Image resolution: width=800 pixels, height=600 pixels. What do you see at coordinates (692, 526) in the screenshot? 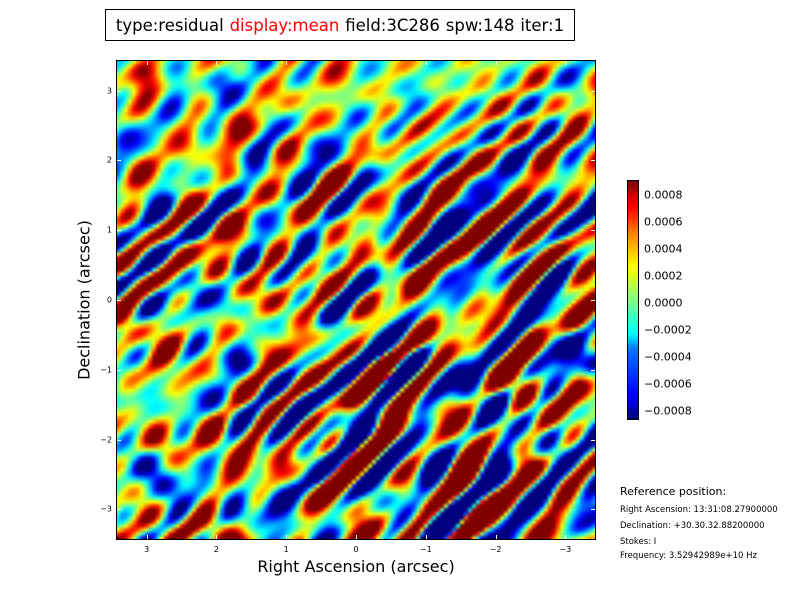
I see `reference-dec: Declination: +30.30.32.88200000` at bounding box center [692, 526].